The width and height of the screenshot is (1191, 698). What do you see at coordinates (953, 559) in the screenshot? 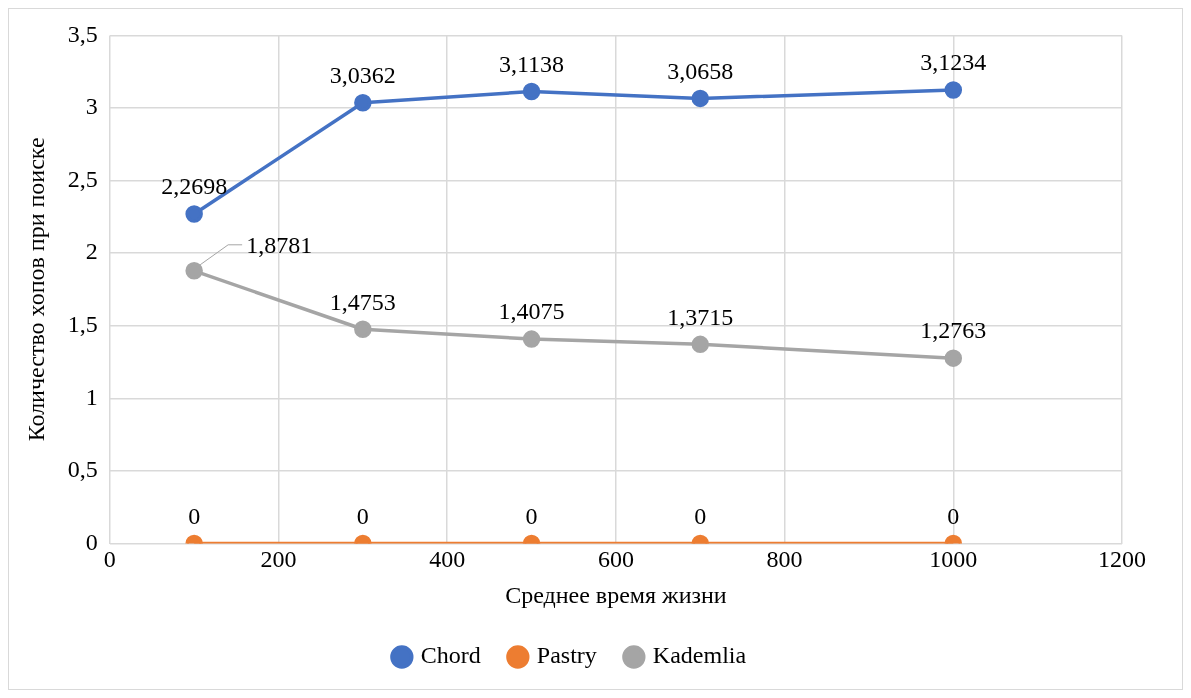
I see `x-tick-label: 1000` at bounding box center [953, 559].